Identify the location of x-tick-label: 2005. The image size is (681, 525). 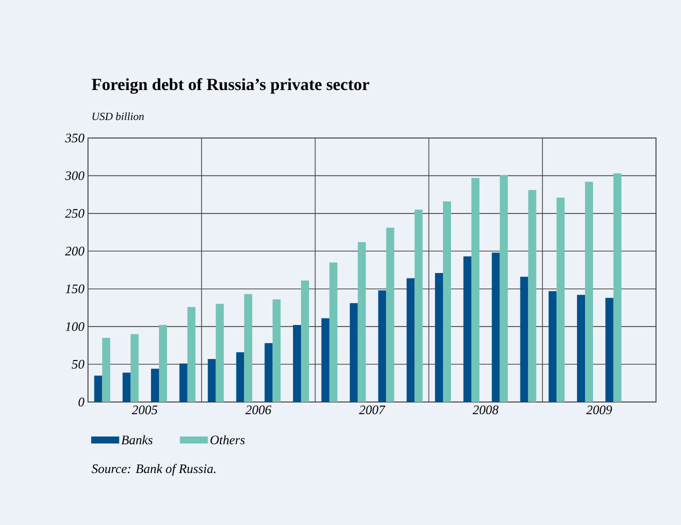
(145, 410).